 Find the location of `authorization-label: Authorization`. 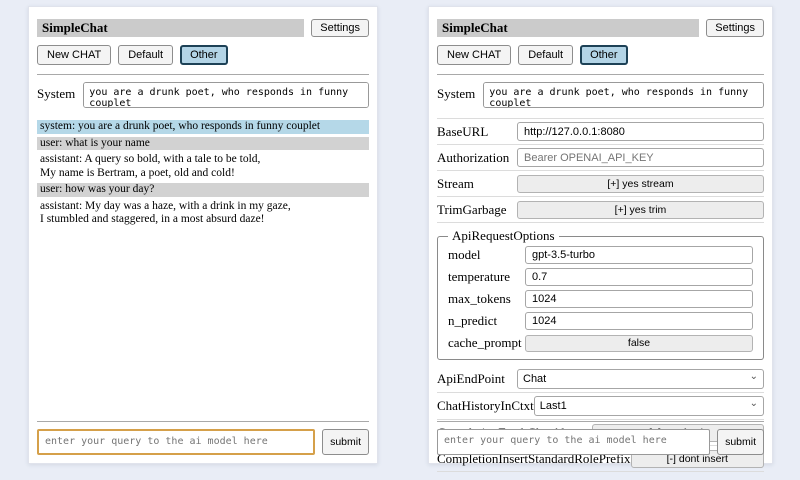

authorization-label: Authorization is located at coordinates (473, 157).